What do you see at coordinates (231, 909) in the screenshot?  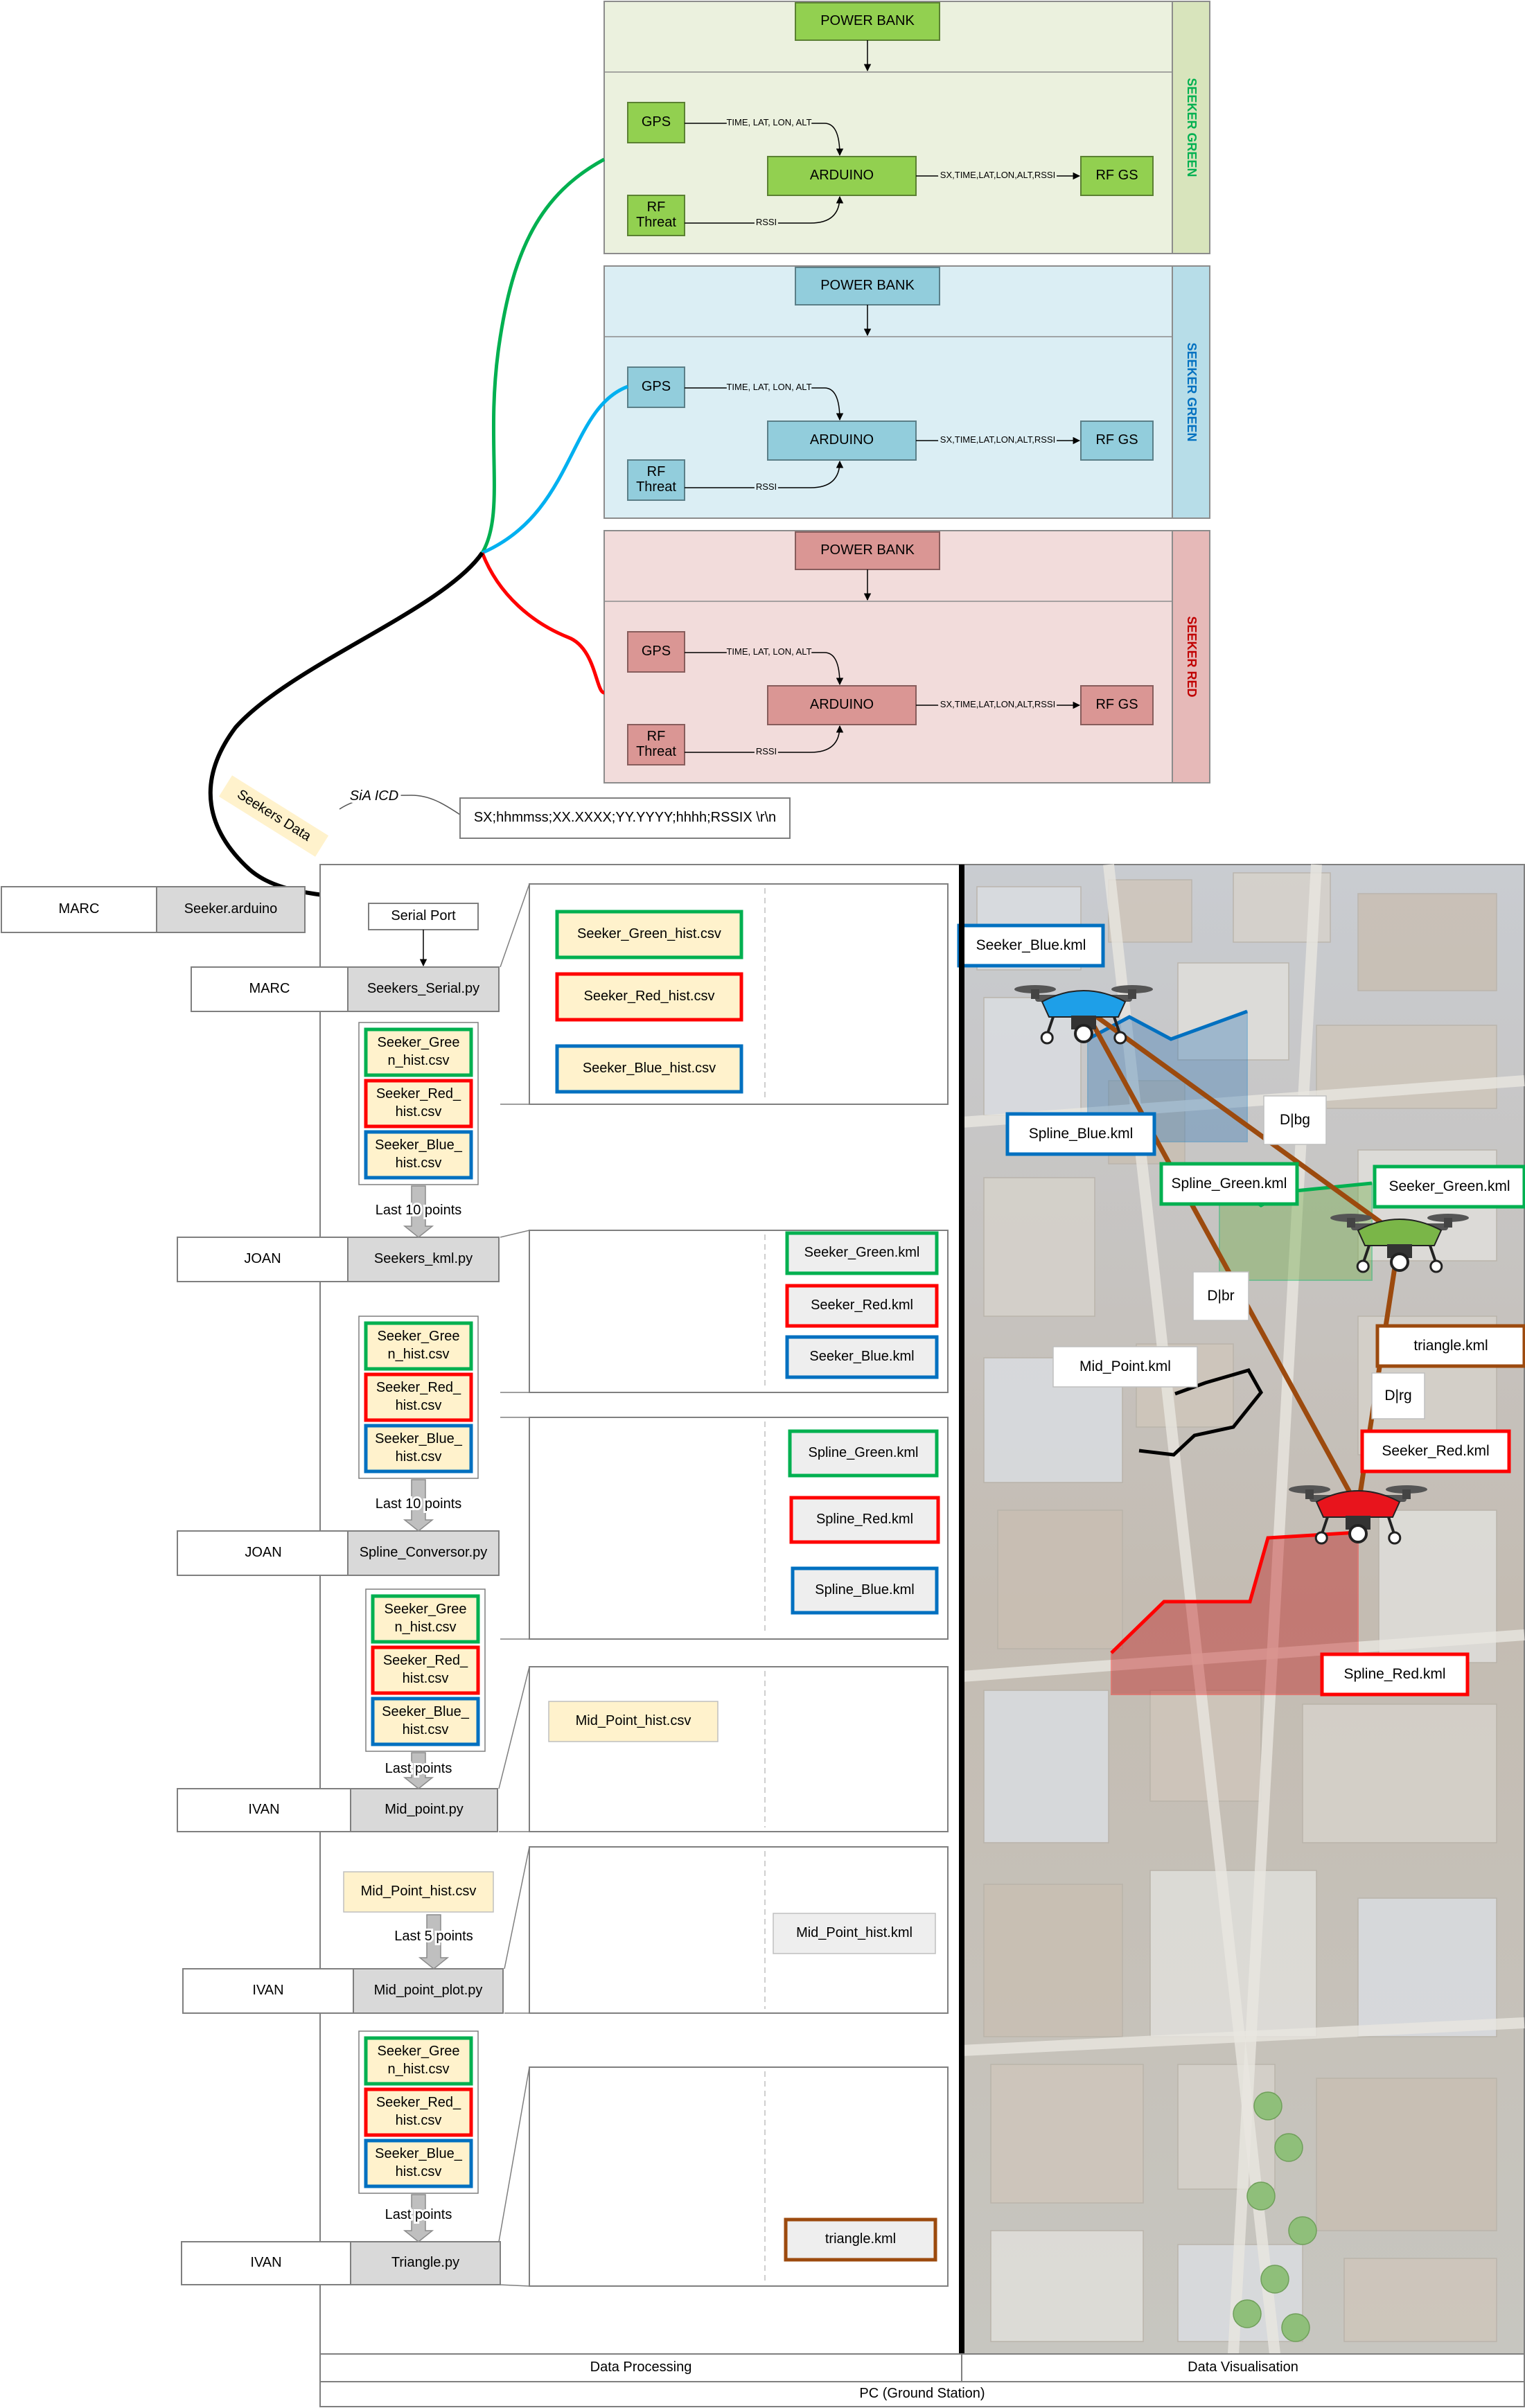 I see `script-box-label: Seeker.arduino` at bounding box center [231, 909].